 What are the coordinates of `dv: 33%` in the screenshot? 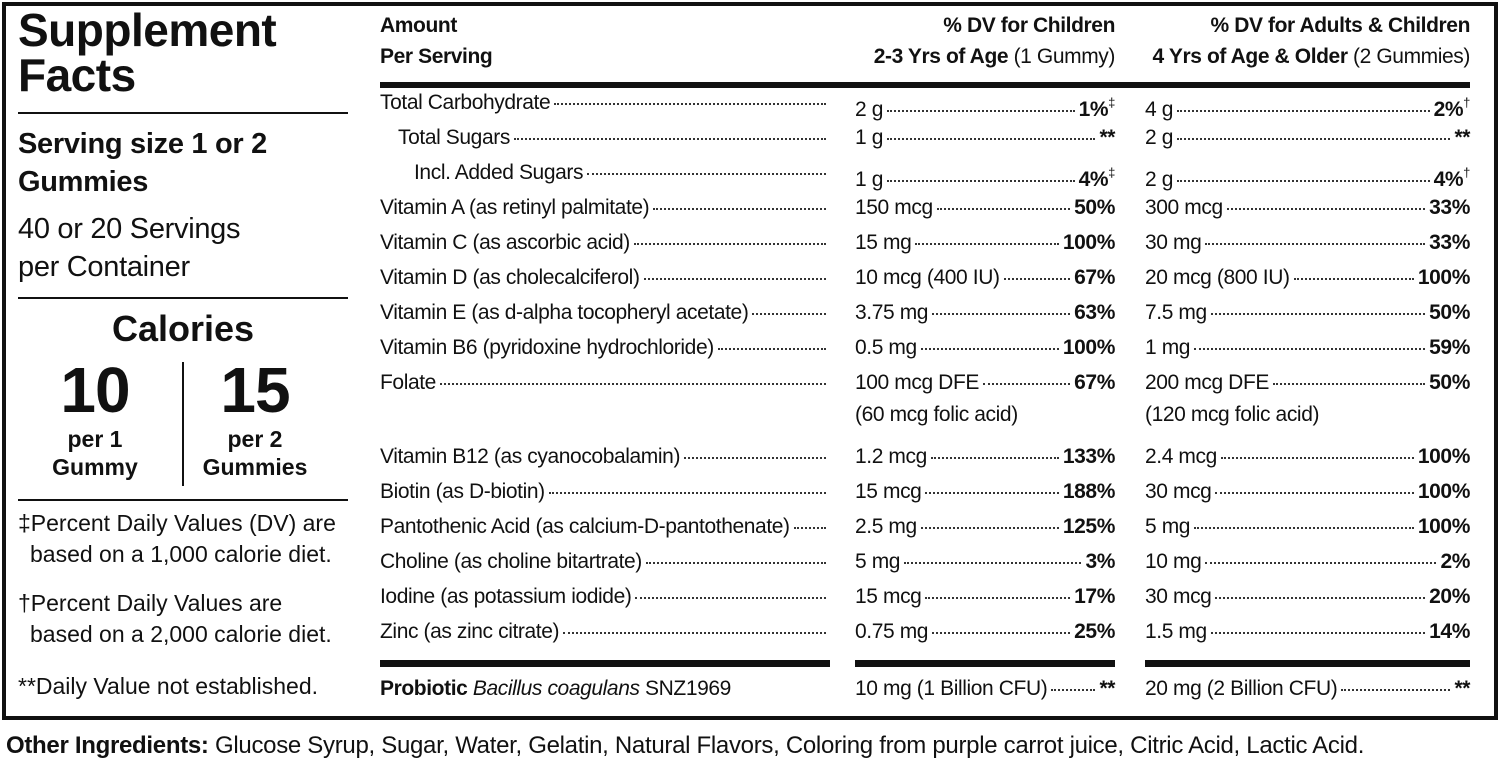 It's located at (1449, 243).